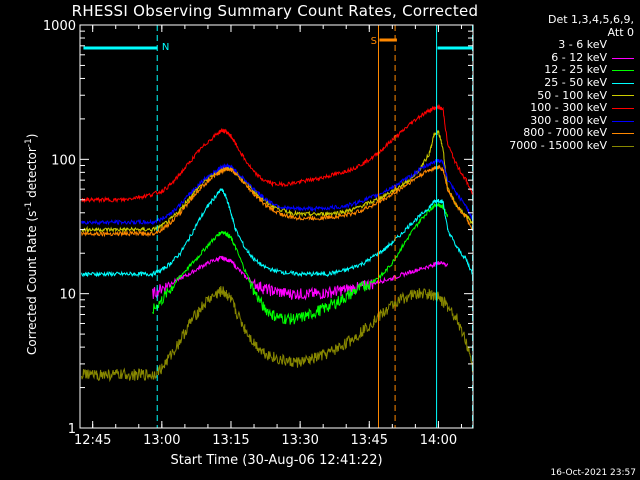 The height and width of the screenshot is (480, 640). I want to click on legend-label: 100 - 300 keV, so click(568, 108).